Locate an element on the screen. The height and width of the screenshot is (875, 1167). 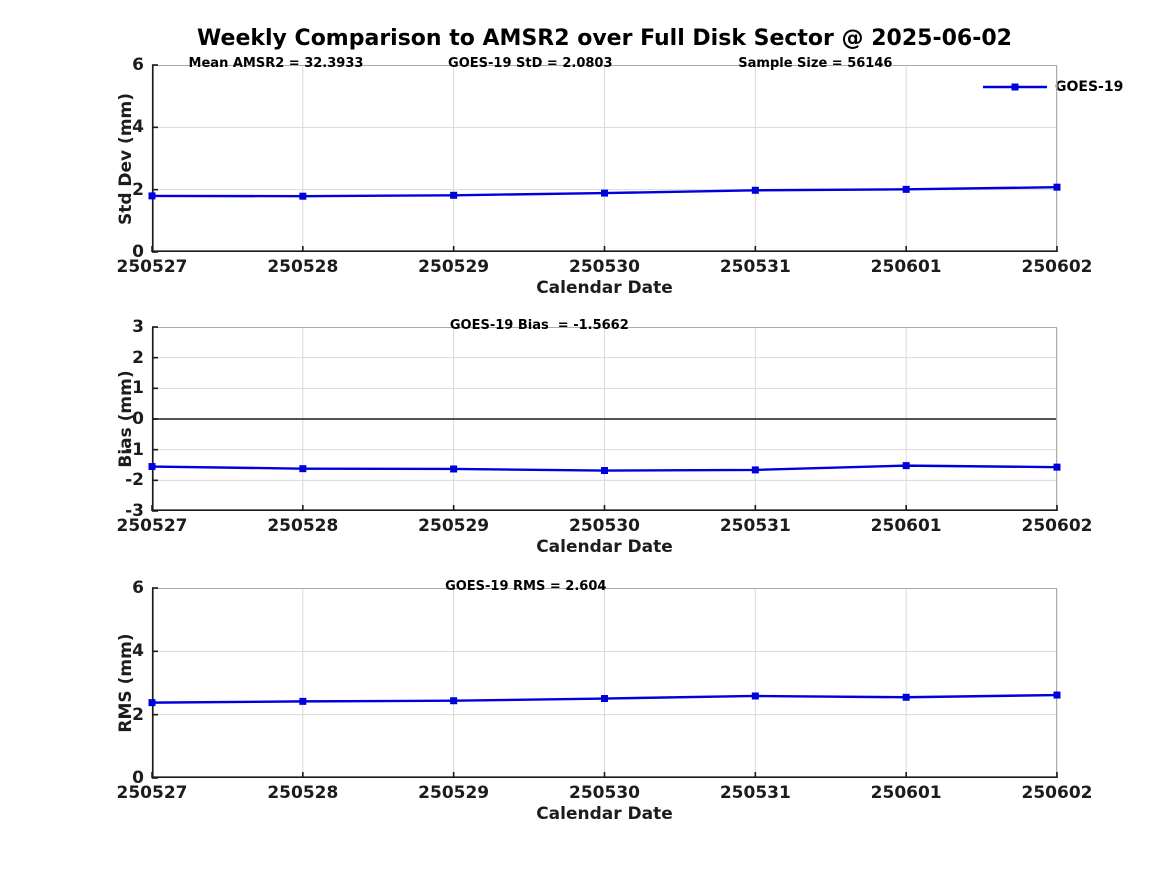
legend-line-sample is located at coordinates (1015, 87).